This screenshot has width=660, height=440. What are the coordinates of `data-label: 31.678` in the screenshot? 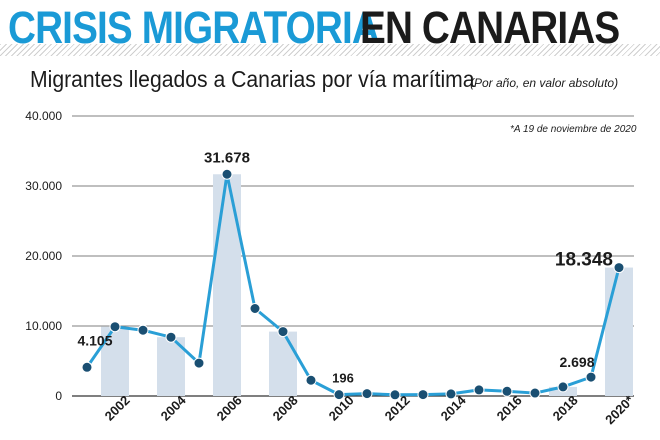 It's located at (227, 157).